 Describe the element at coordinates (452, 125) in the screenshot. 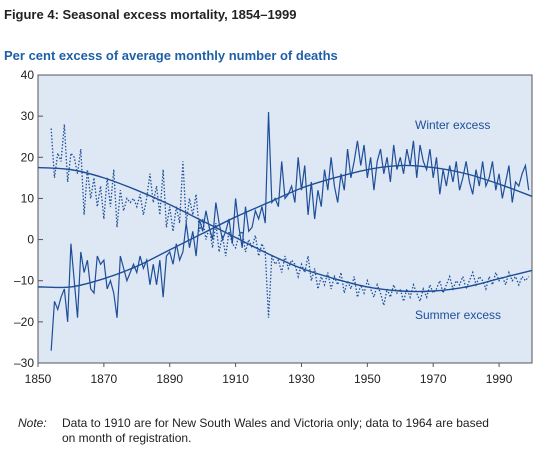

I see `series-label: Winter excess` at that location.